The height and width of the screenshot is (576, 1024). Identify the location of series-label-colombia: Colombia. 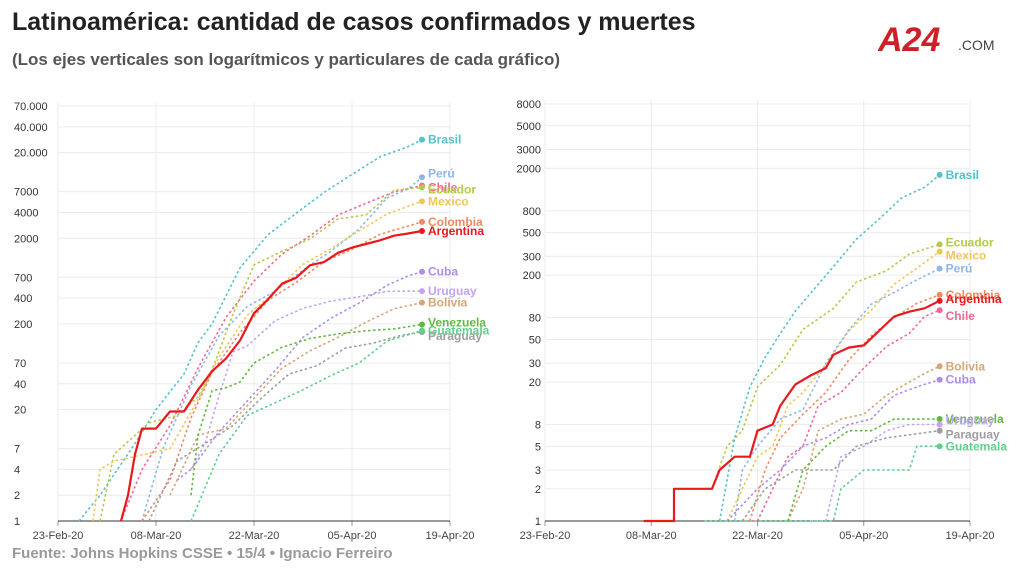
(455, 222).